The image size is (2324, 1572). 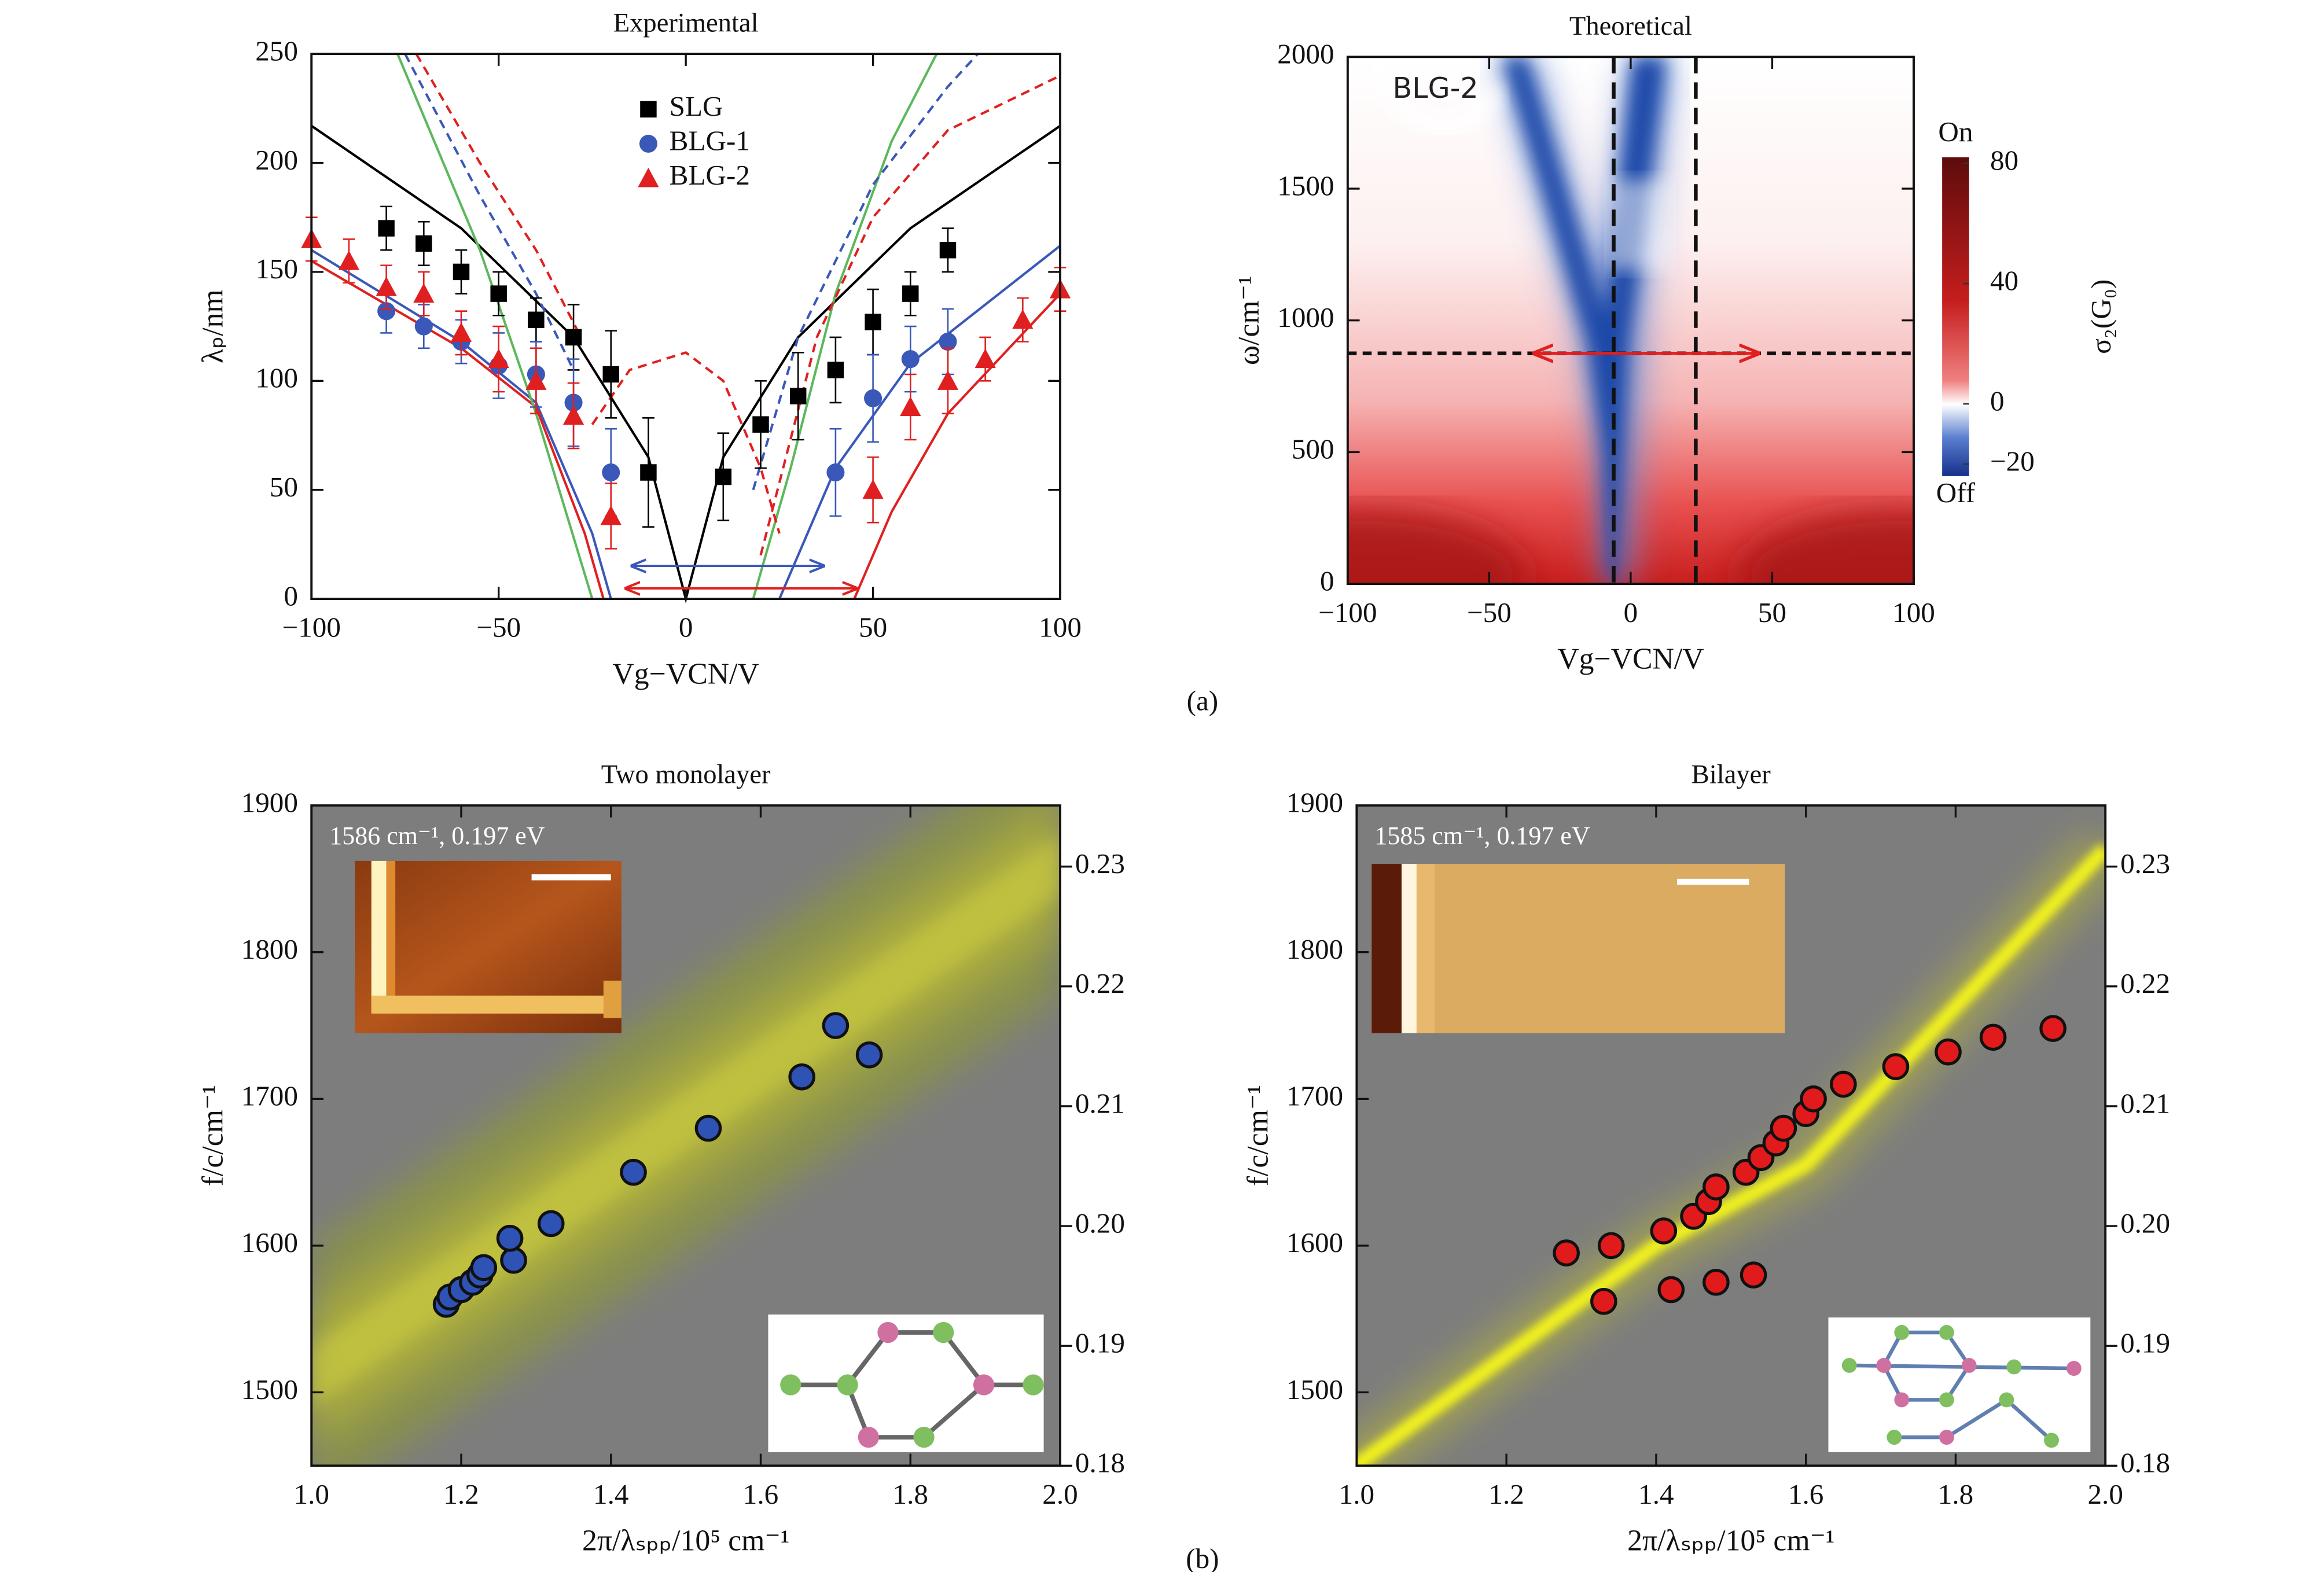 What do you see at coordinates (1250, 321) in the screenshot?
I see `y-axis-label: ω/cm⁻¹` at bounding box center [1250, 321].